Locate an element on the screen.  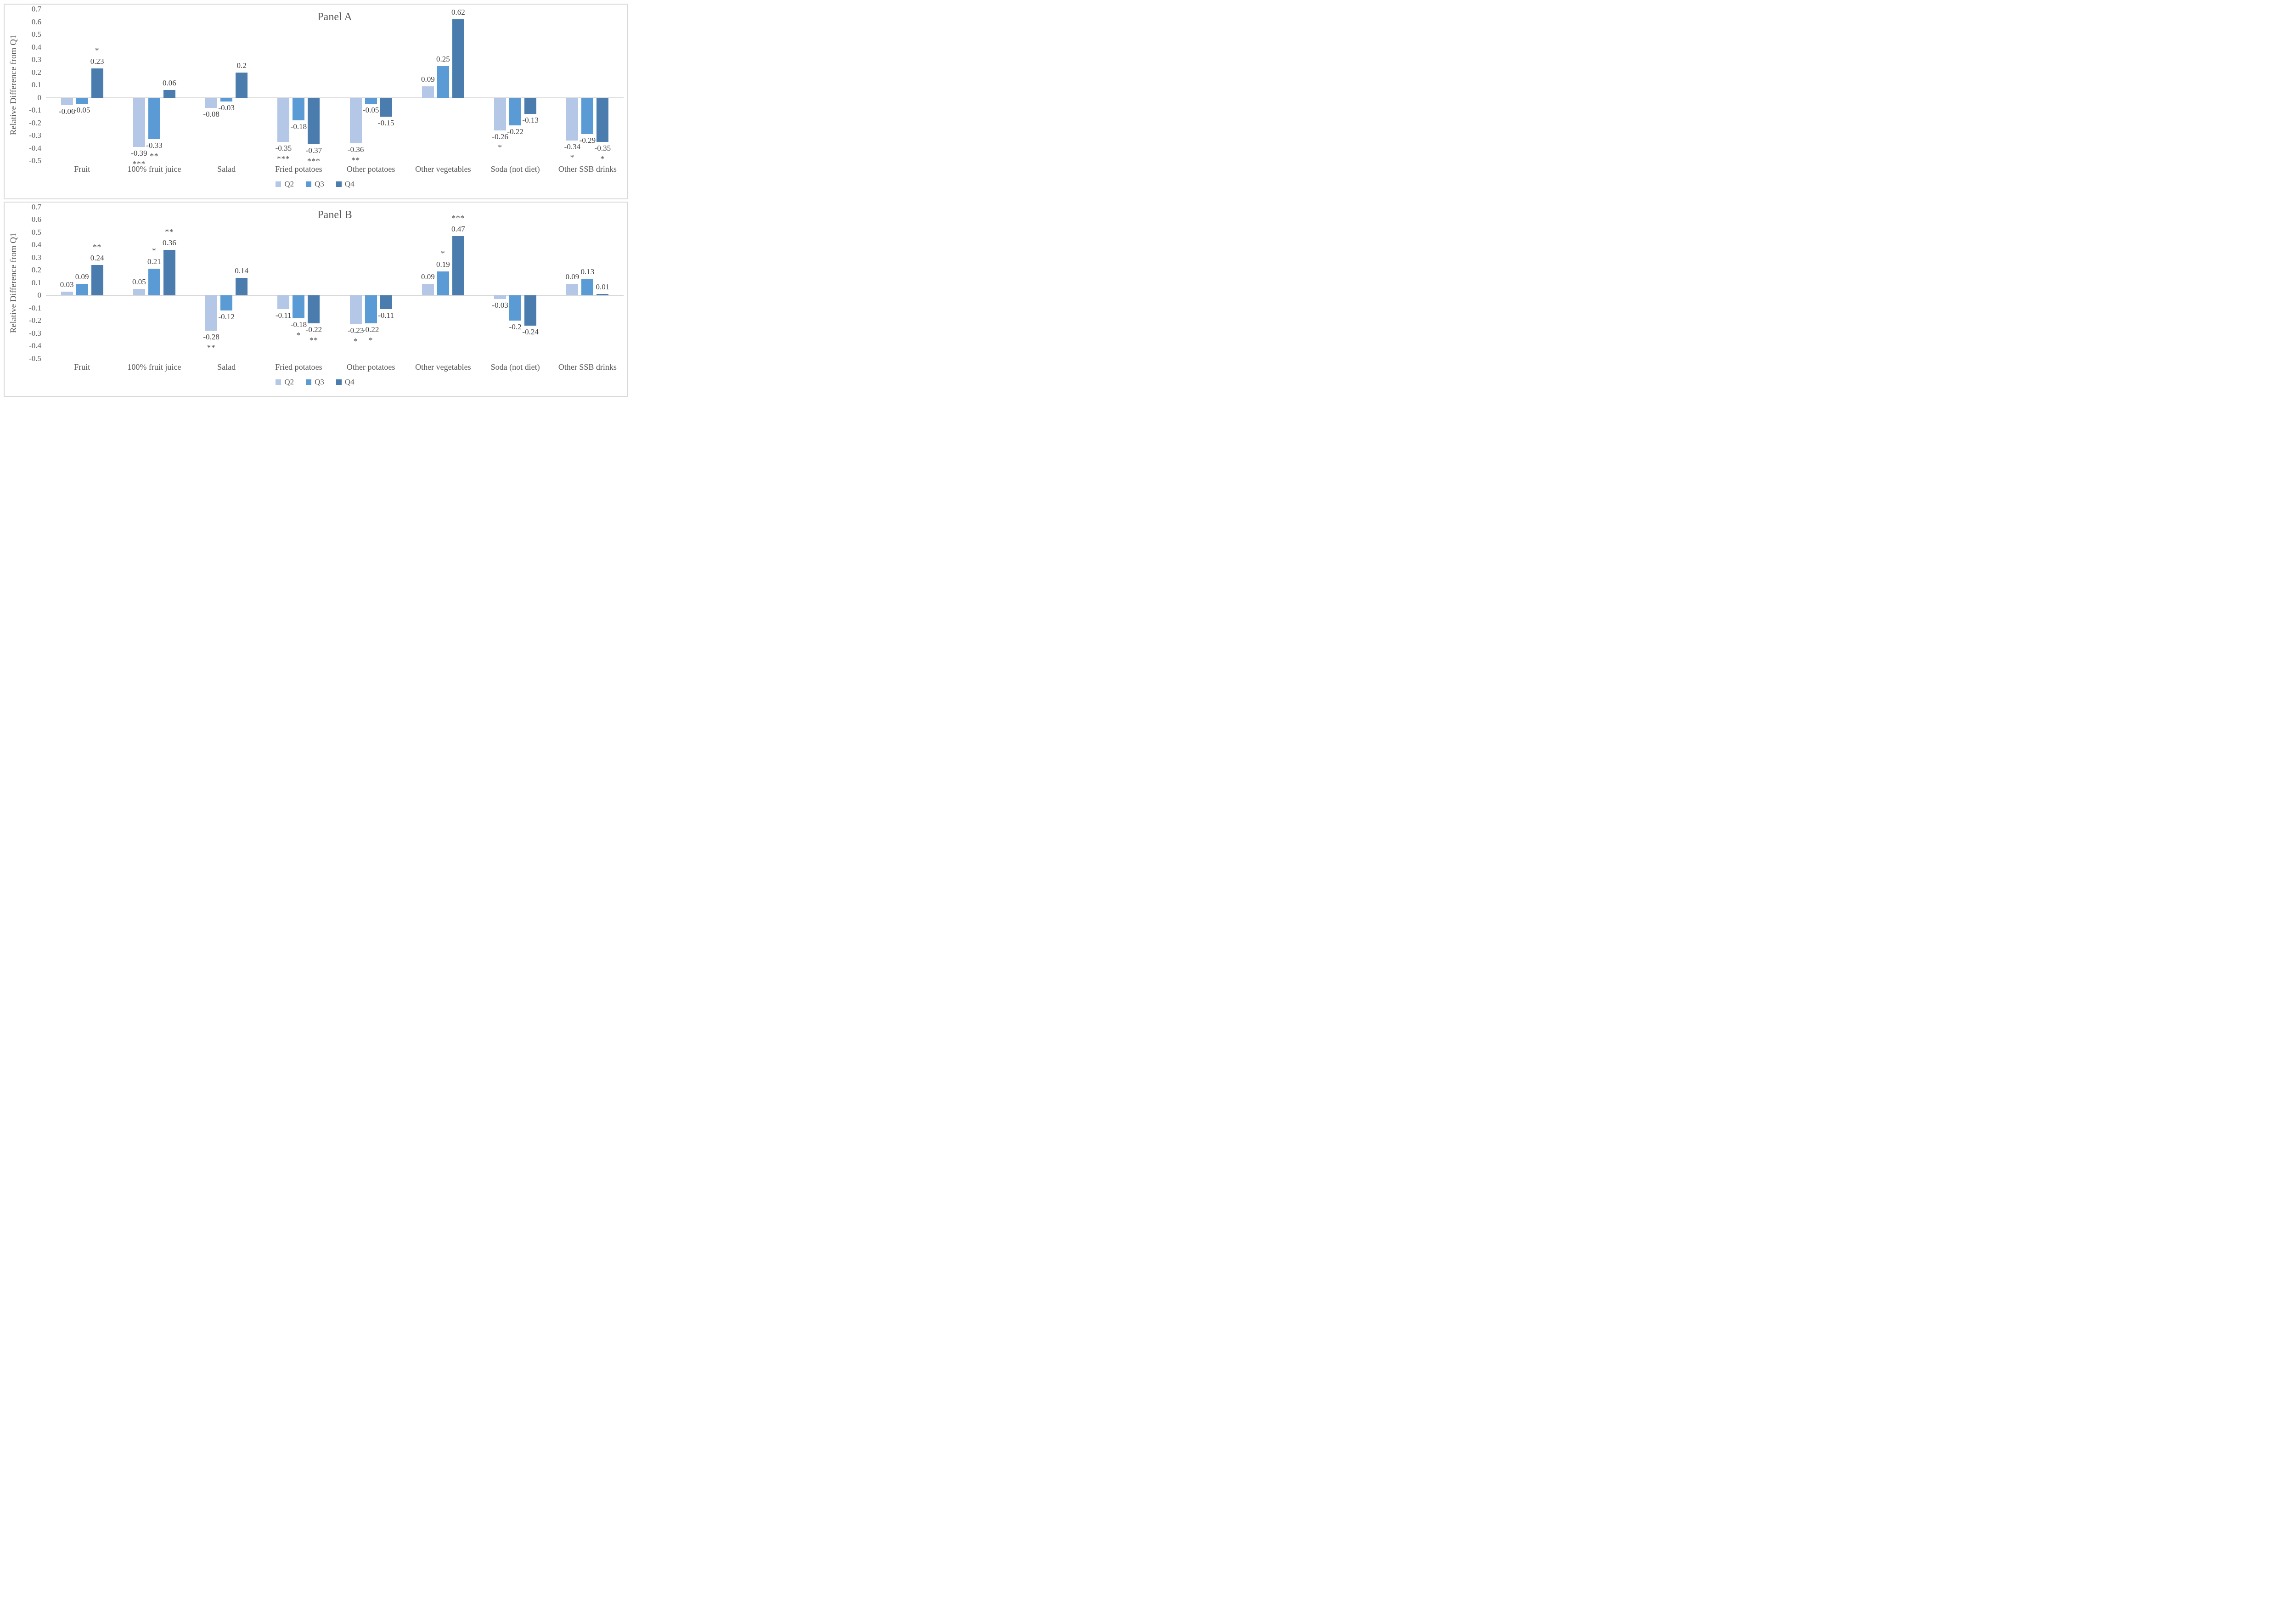
bar-value-label: 0.01 is located at coordinates (603, 287).